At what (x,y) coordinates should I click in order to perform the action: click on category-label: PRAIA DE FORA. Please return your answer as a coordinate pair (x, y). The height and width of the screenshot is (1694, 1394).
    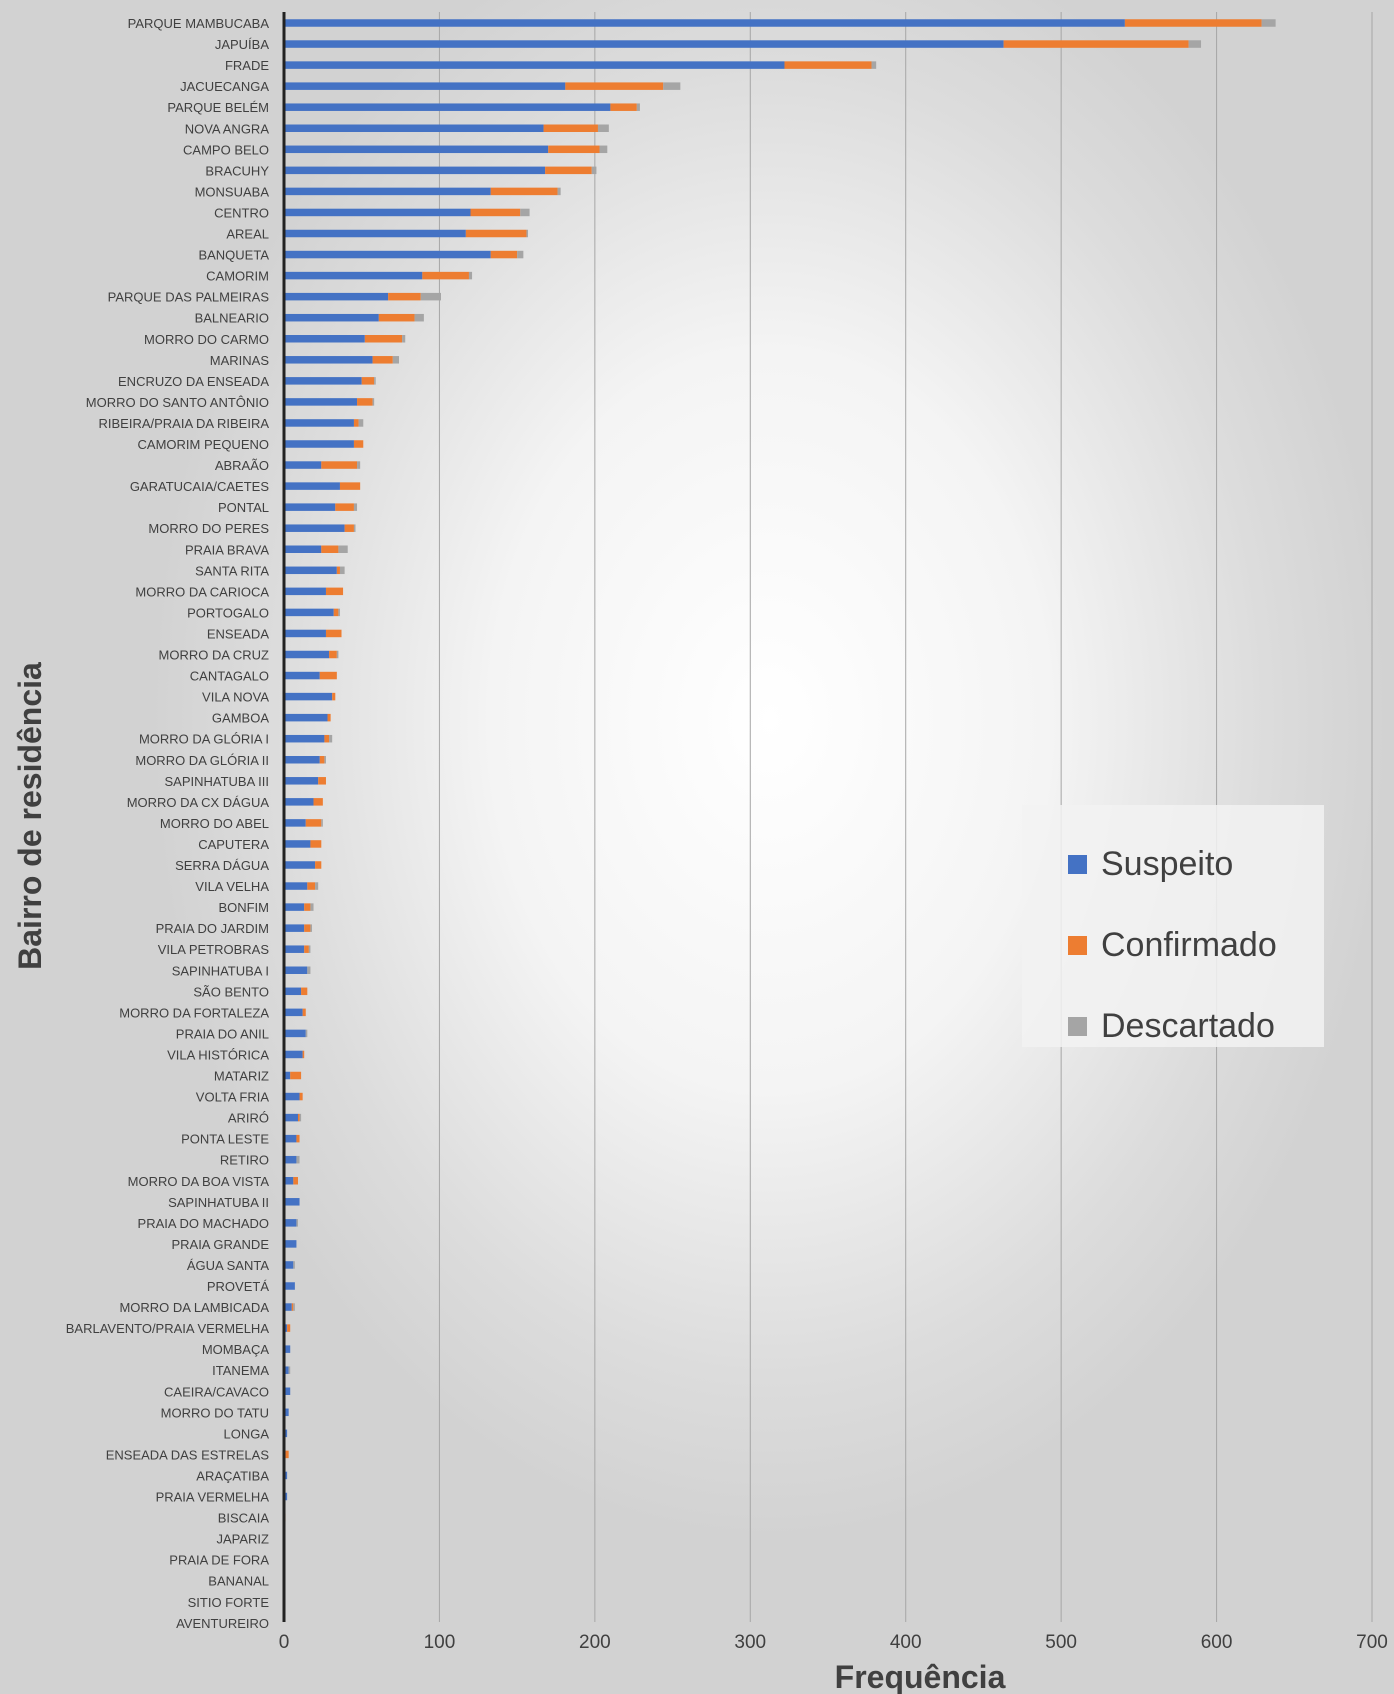
    Looking at the image, I should click on (219, 1560).